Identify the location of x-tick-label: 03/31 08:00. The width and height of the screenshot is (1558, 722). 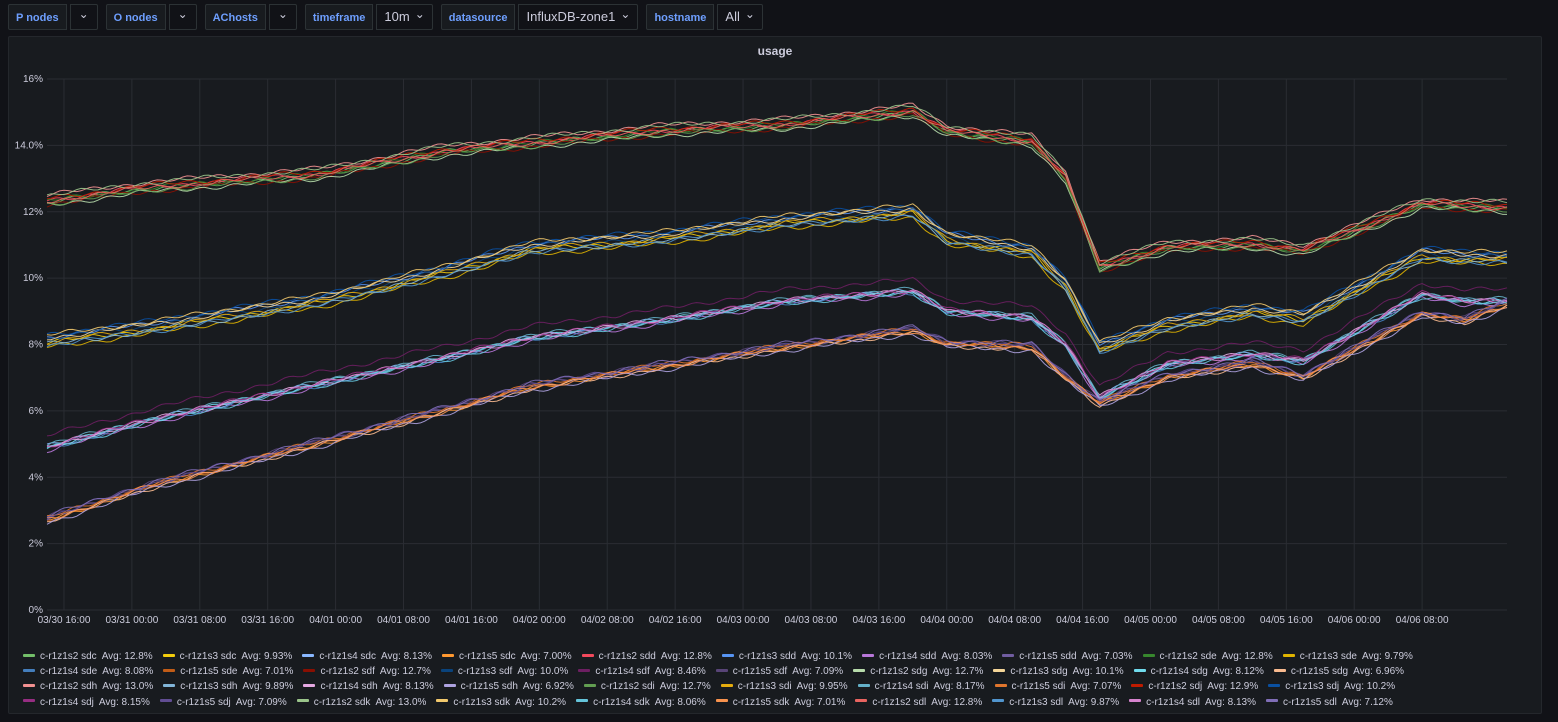
(199, 620).